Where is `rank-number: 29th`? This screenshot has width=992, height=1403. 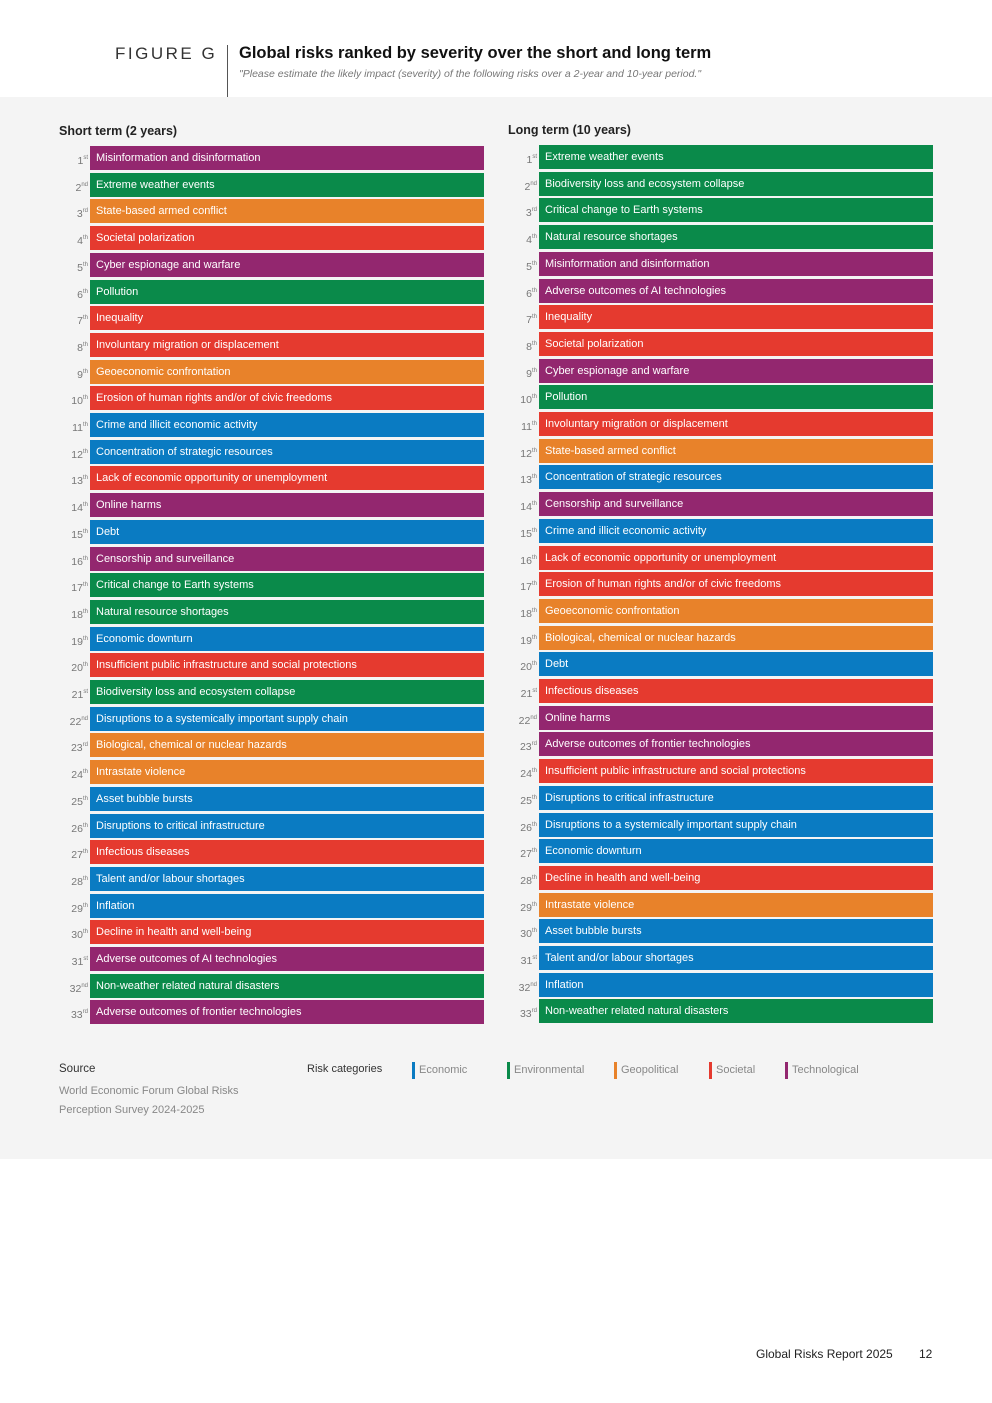 rank-number: 29th is located at coordinates (73, 906).